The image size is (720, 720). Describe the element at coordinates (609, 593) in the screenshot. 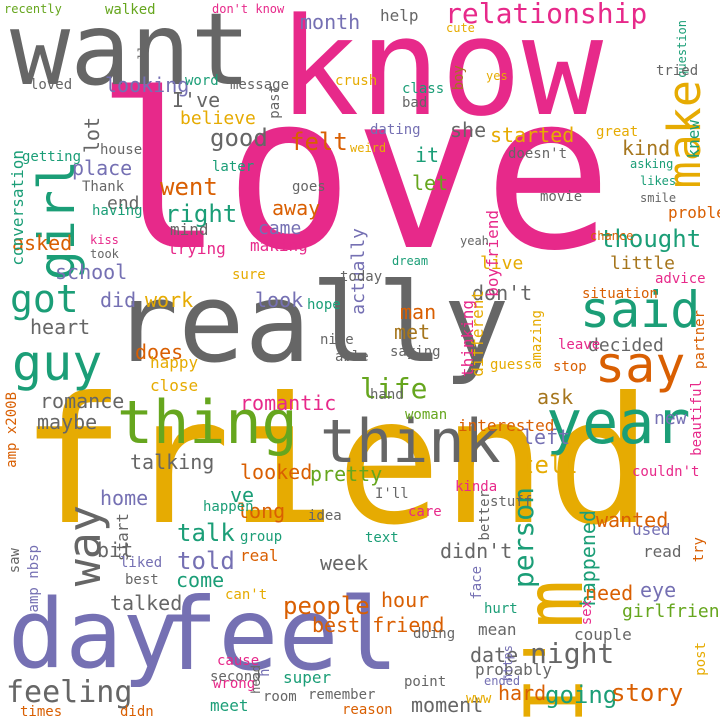

I see `word-need: need` at that location.